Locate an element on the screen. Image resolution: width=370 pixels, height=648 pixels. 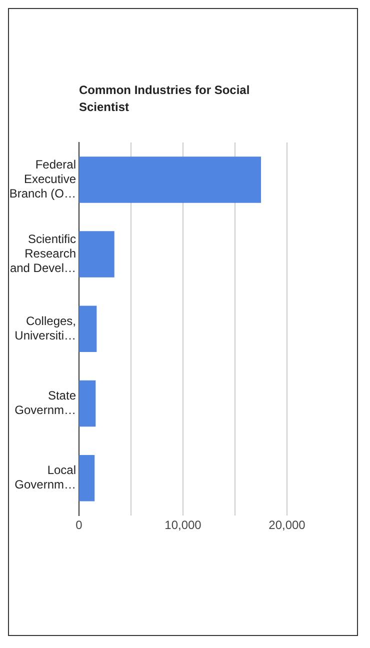
x-tick-label: 0 is located at coordinates (79, 525).